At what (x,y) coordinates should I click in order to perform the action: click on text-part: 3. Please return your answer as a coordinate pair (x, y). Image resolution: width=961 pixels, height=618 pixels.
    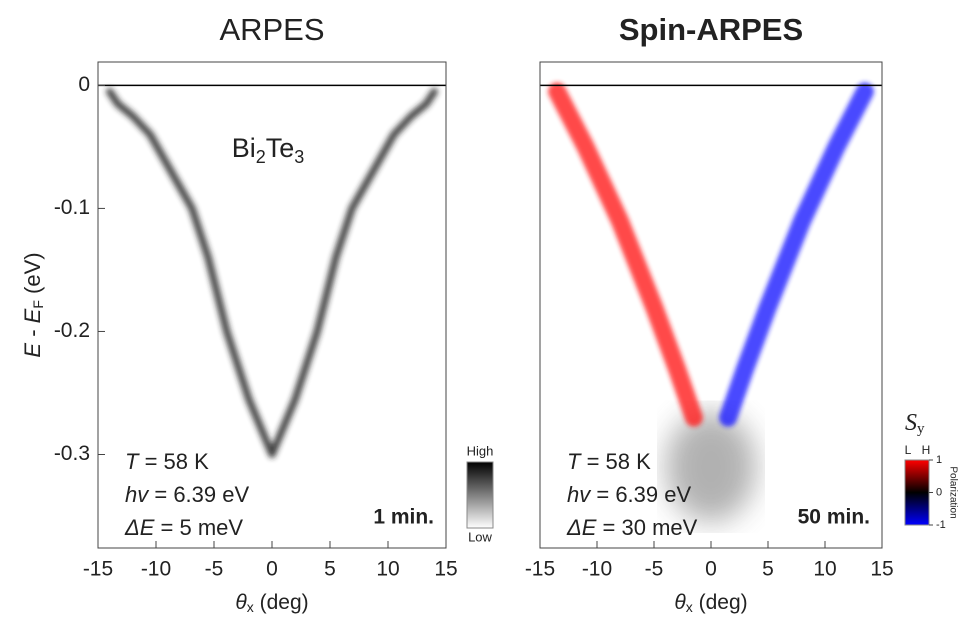
    Looking at the image, I should click on (299, 157).